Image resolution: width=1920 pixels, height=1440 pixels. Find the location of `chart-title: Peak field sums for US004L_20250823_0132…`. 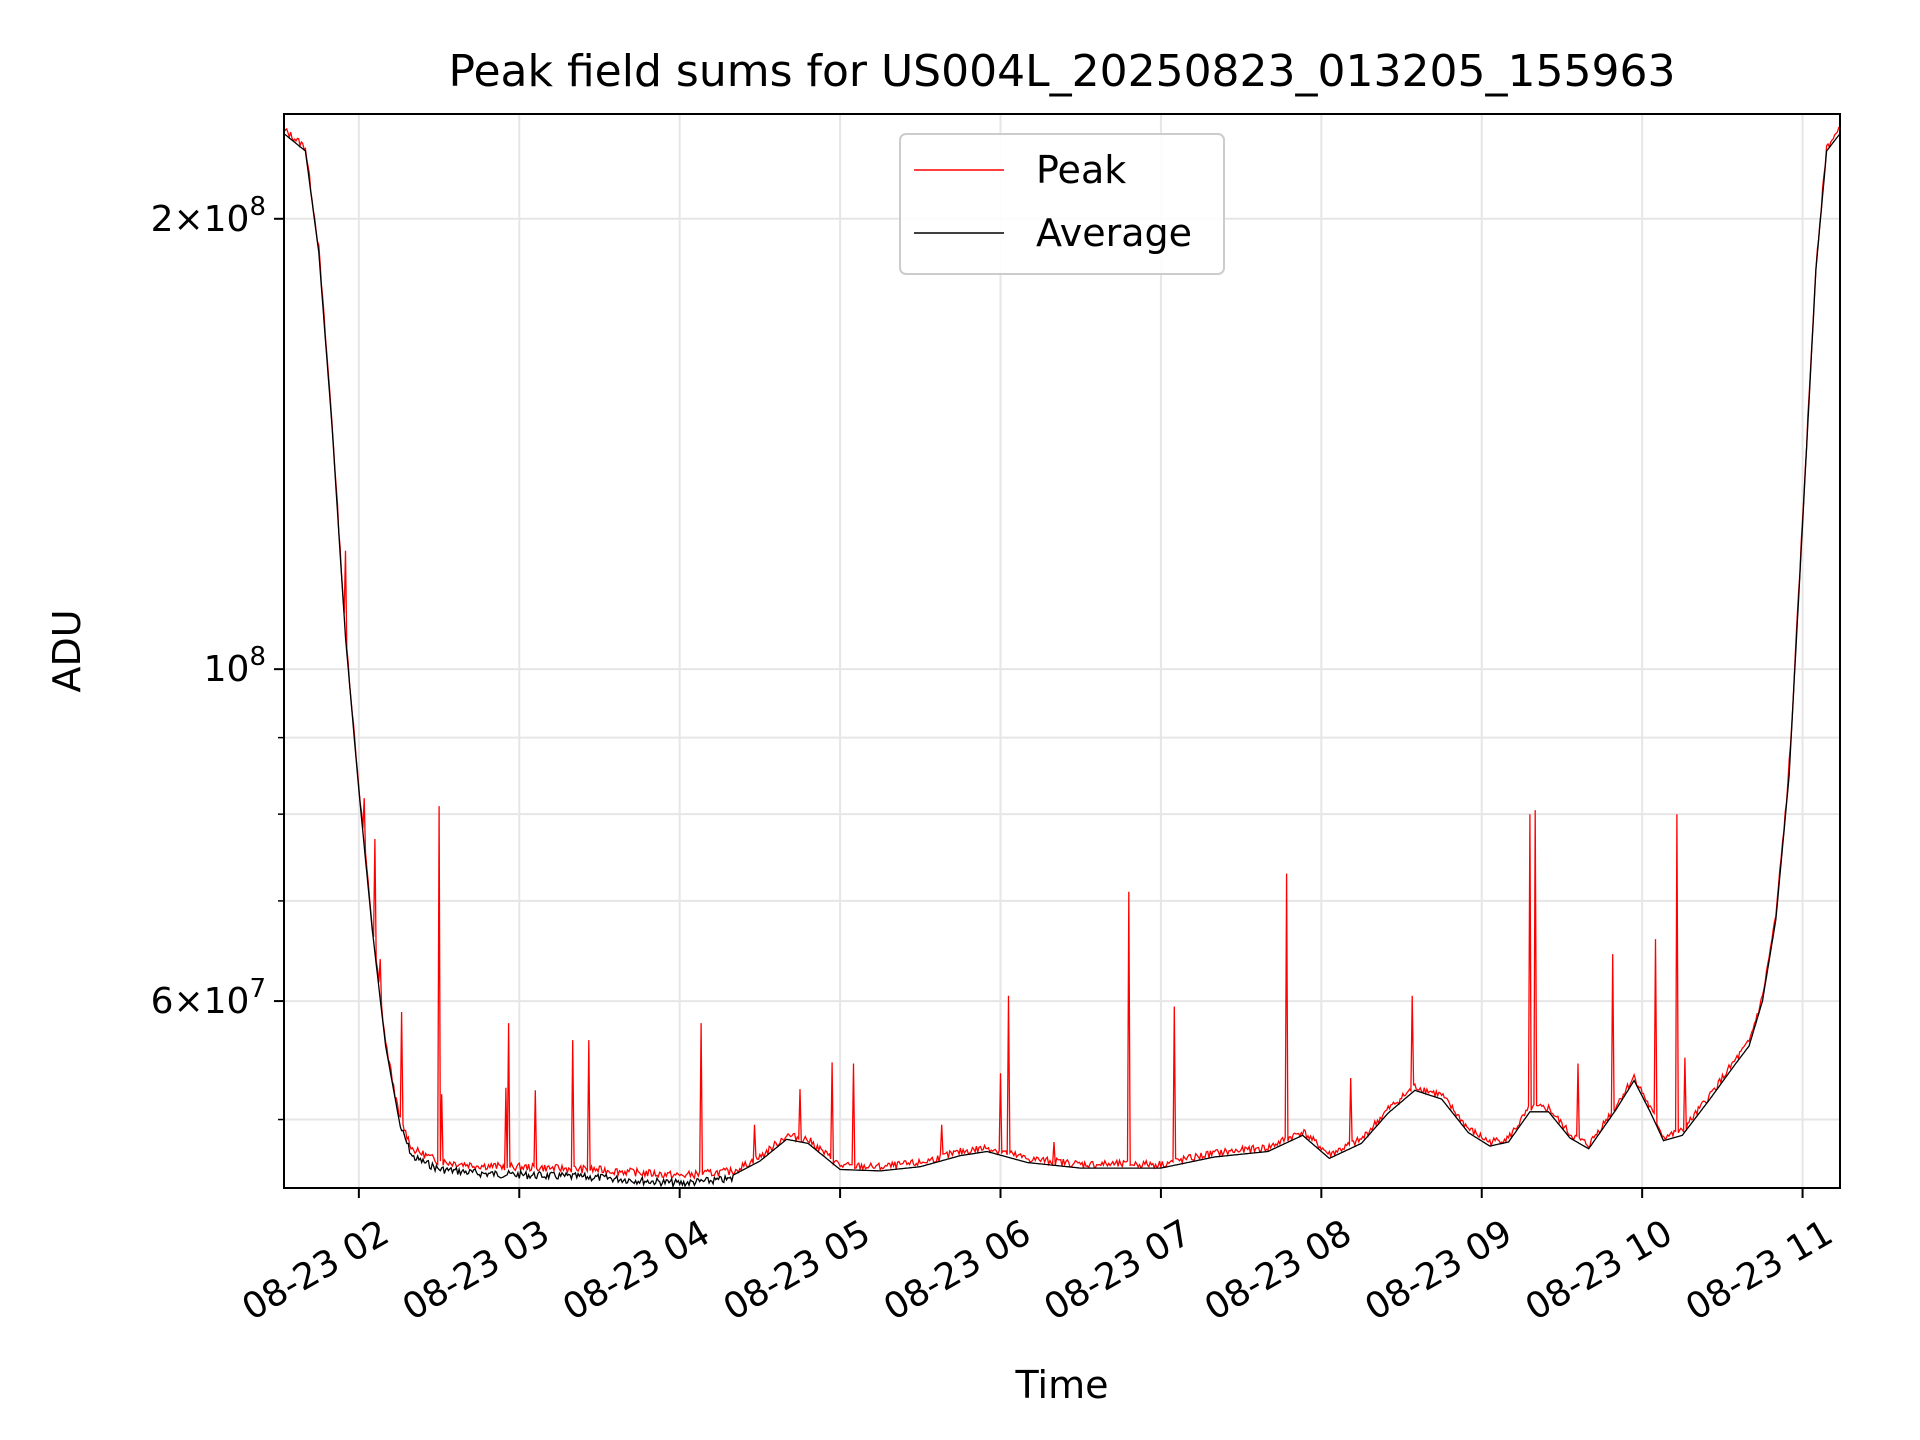

chart-title: Peak field sums for US004L_20250823_0132… is located at coordinates (1062, 71).